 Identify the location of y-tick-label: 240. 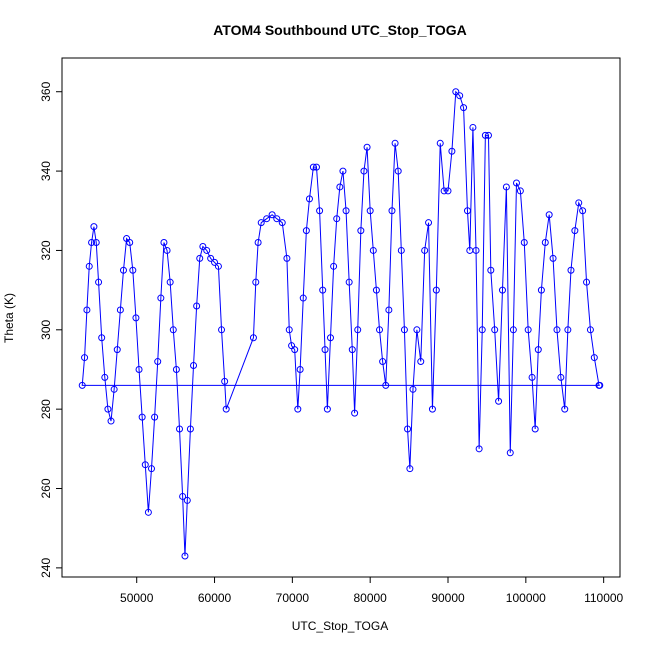
(46, 568).